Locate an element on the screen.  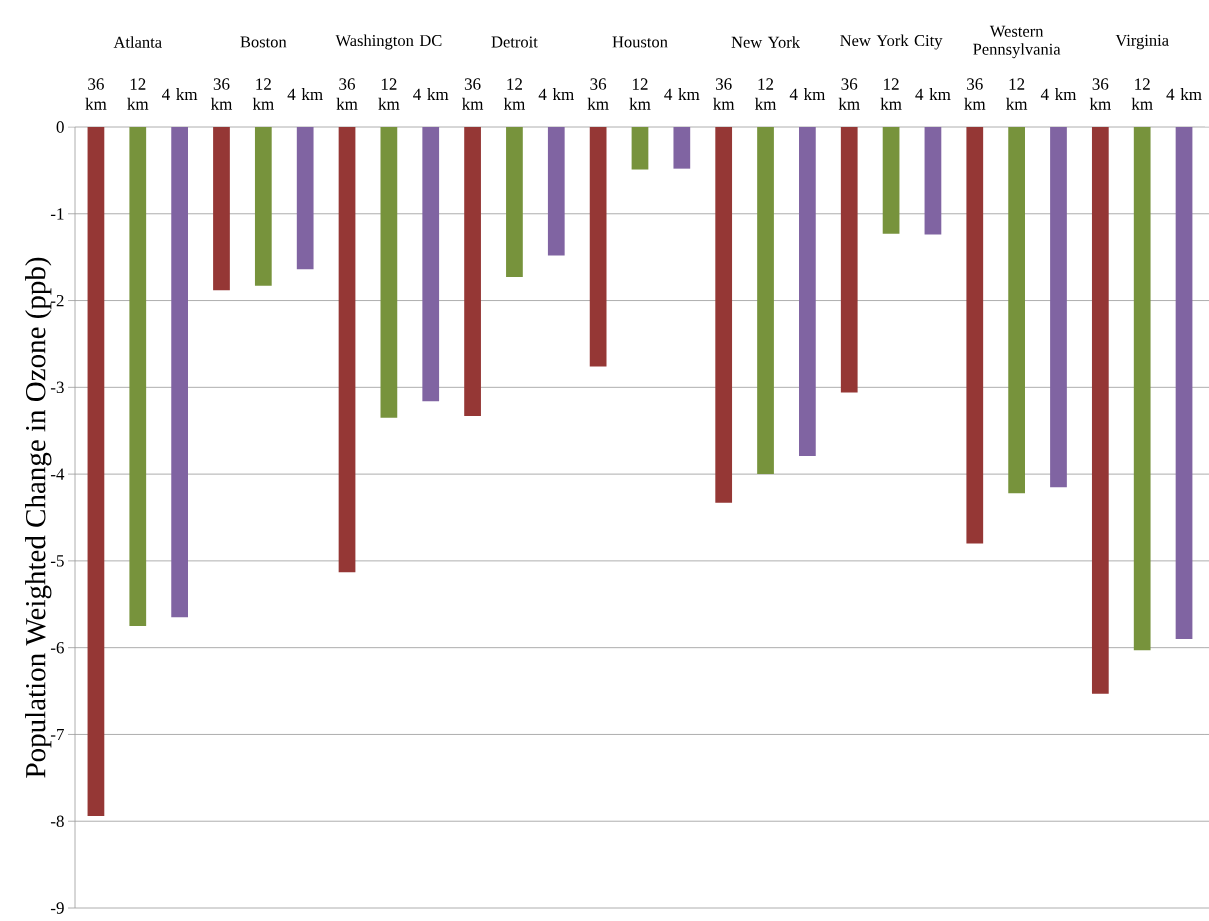
y-tick-label: -3 is located at coordinates (57, 387).